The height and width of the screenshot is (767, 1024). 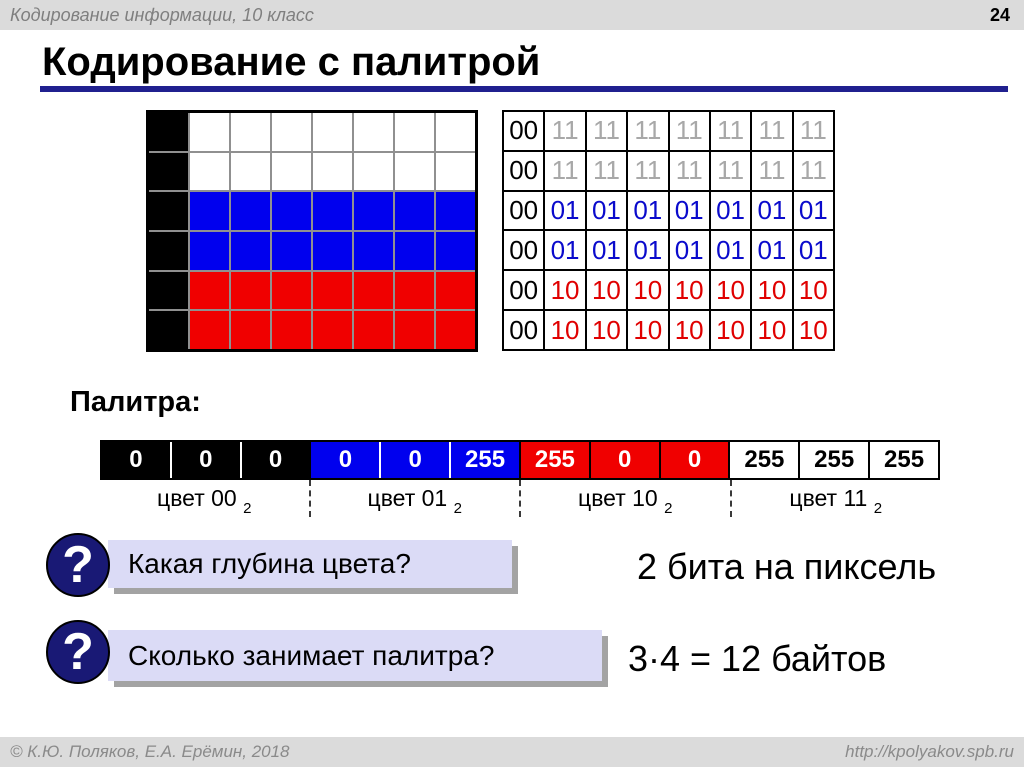 What do you see at coordinates (135, 402) in the screenshot?
I see `palette-label: Палитра:` at bounding box center [135, 402].